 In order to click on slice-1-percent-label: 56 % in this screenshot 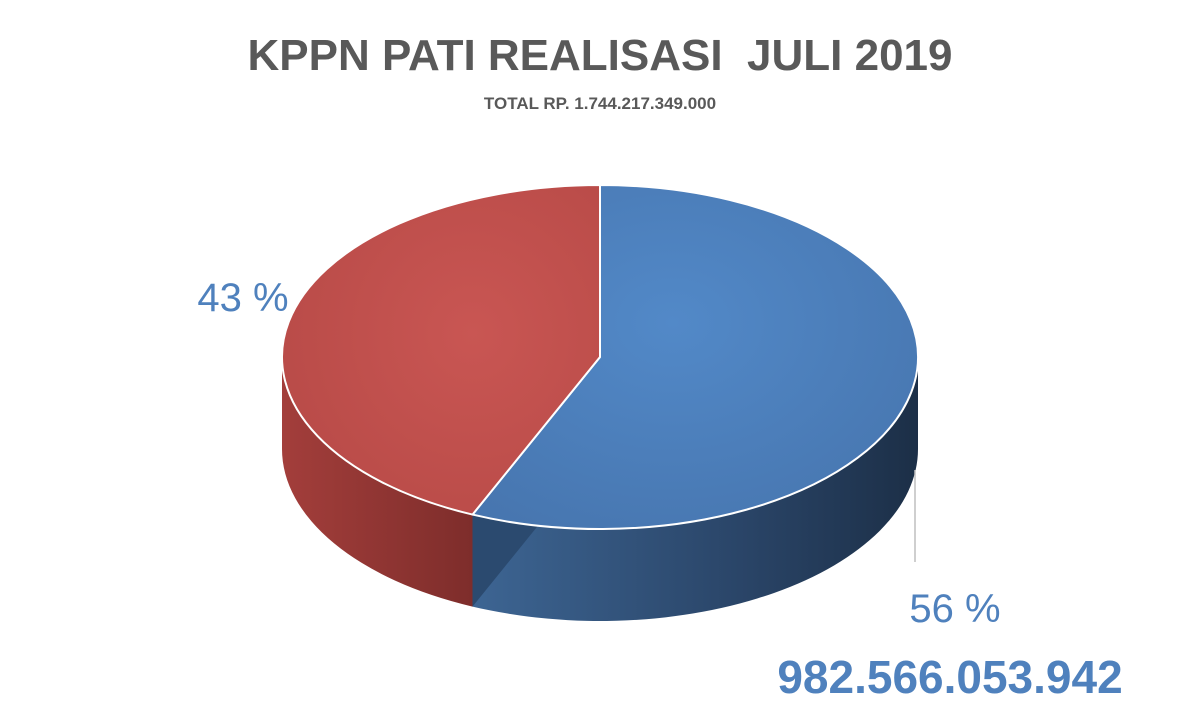, I will do `click(954, 609)`.